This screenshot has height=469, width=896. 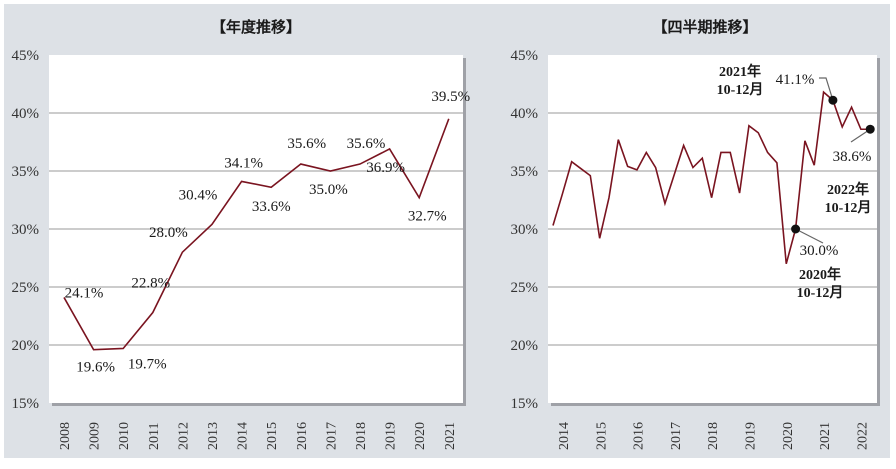 What do you see at coordinates (198, 195) in the screenshot?
I see `data-label: 30.4%` at bounding box center [198, 195].